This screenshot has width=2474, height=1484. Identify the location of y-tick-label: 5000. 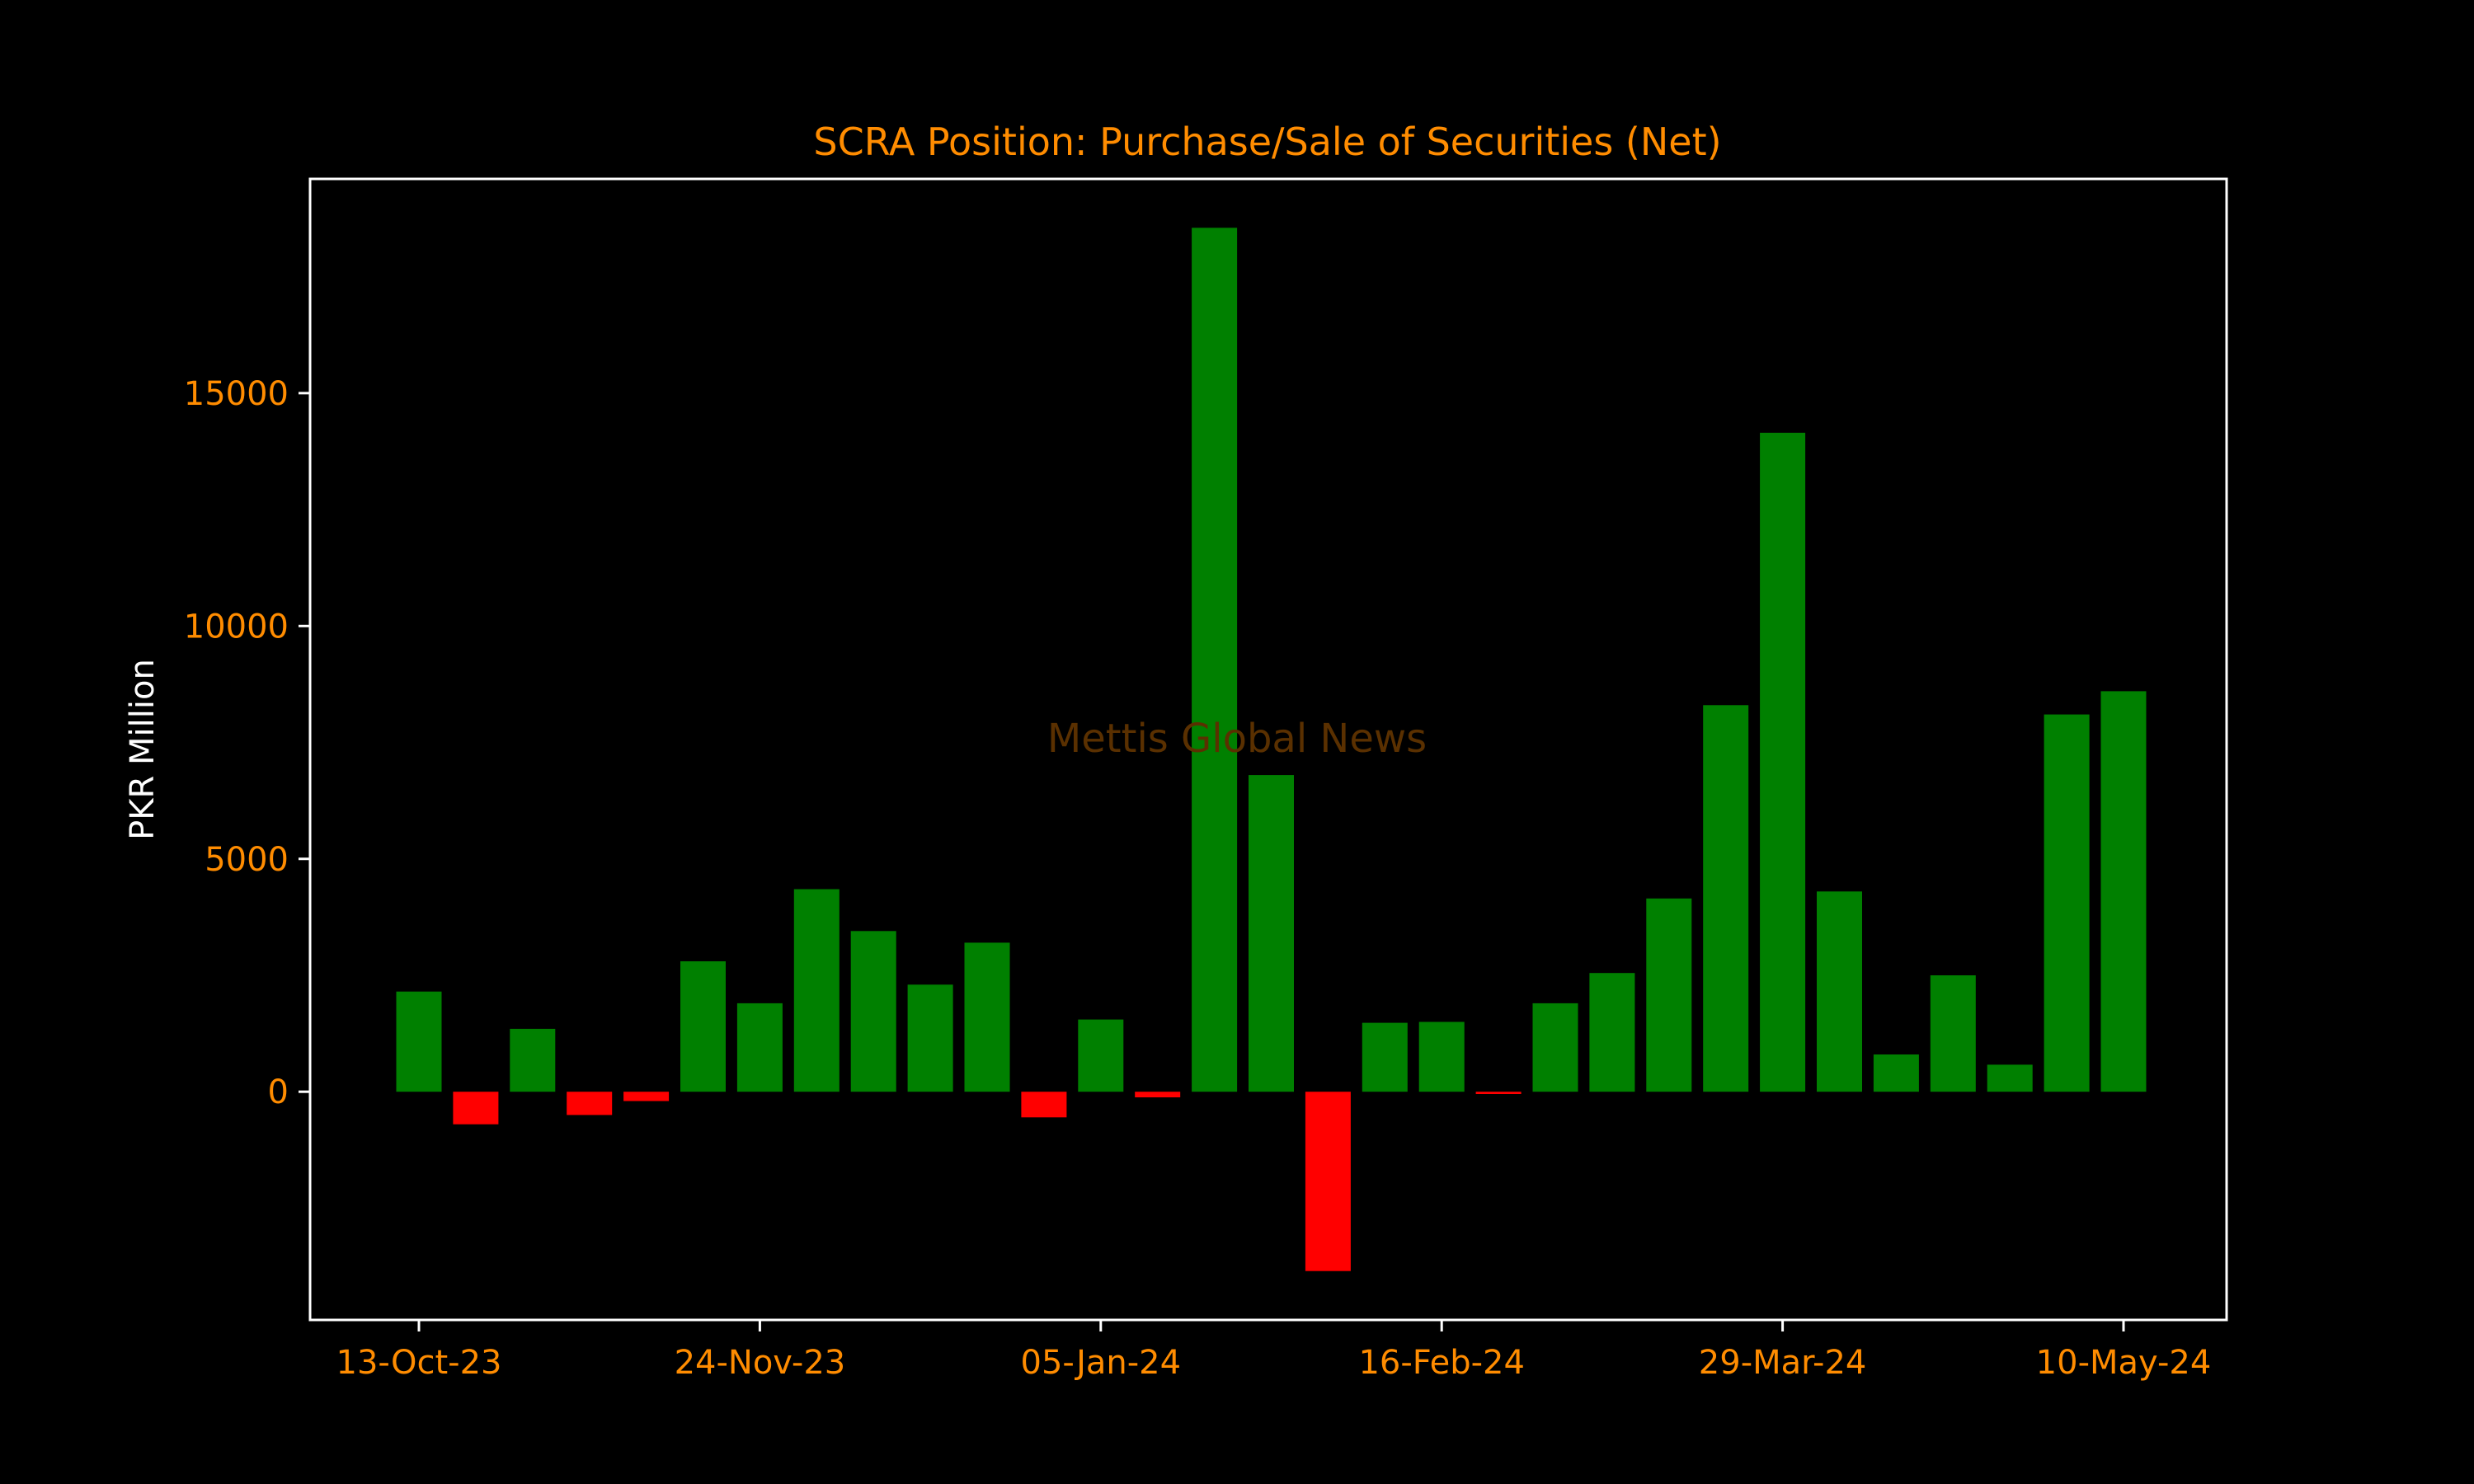
(247, 860).